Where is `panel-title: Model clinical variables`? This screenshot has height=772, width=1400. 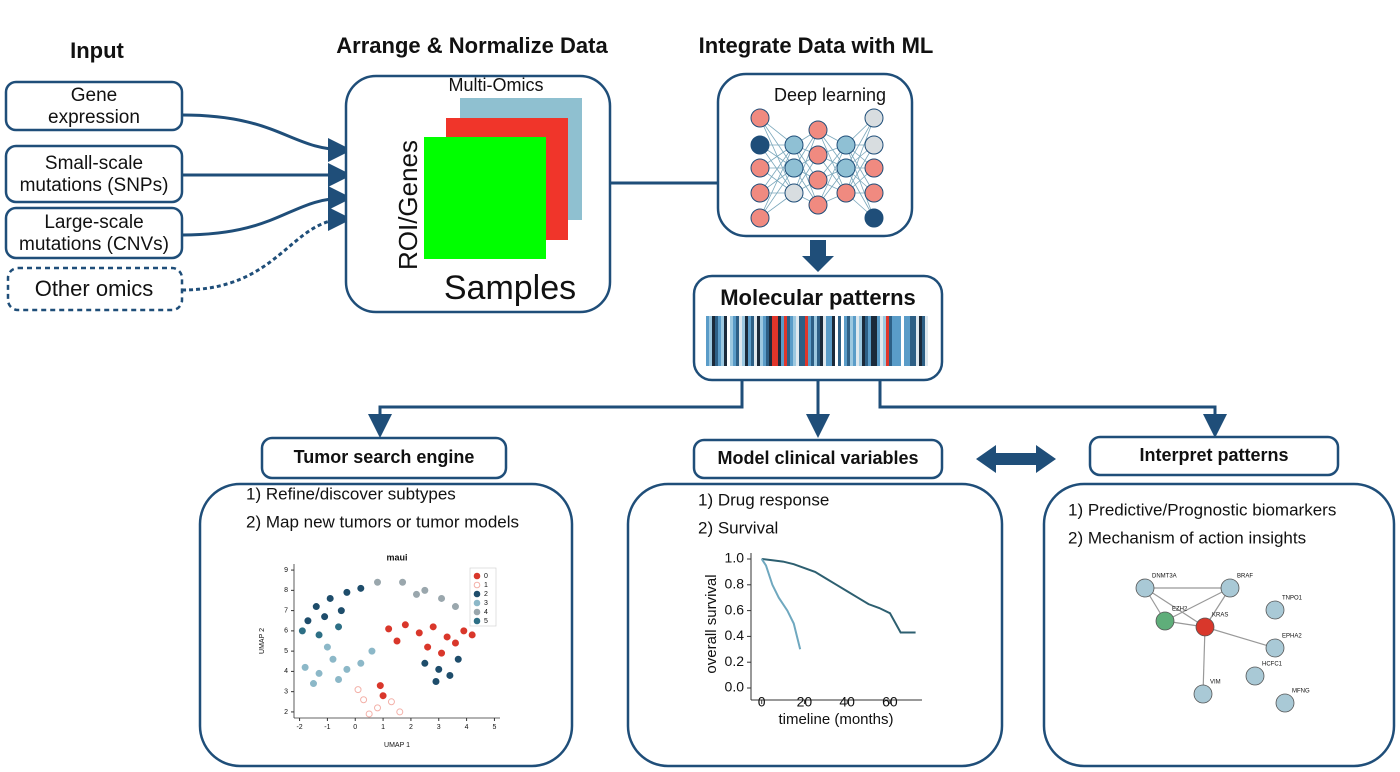
panel-title: Model clinical variables is located at coordinates (817, 458).